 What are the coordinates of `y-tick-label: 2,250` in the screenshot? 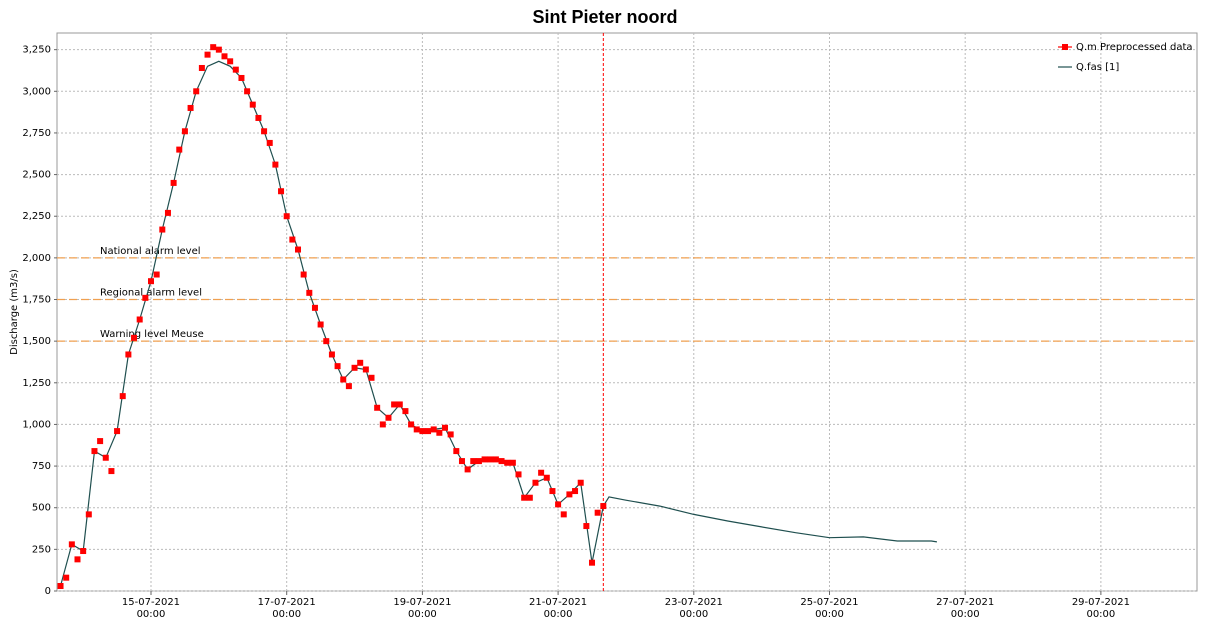 It's located at (36, 216).